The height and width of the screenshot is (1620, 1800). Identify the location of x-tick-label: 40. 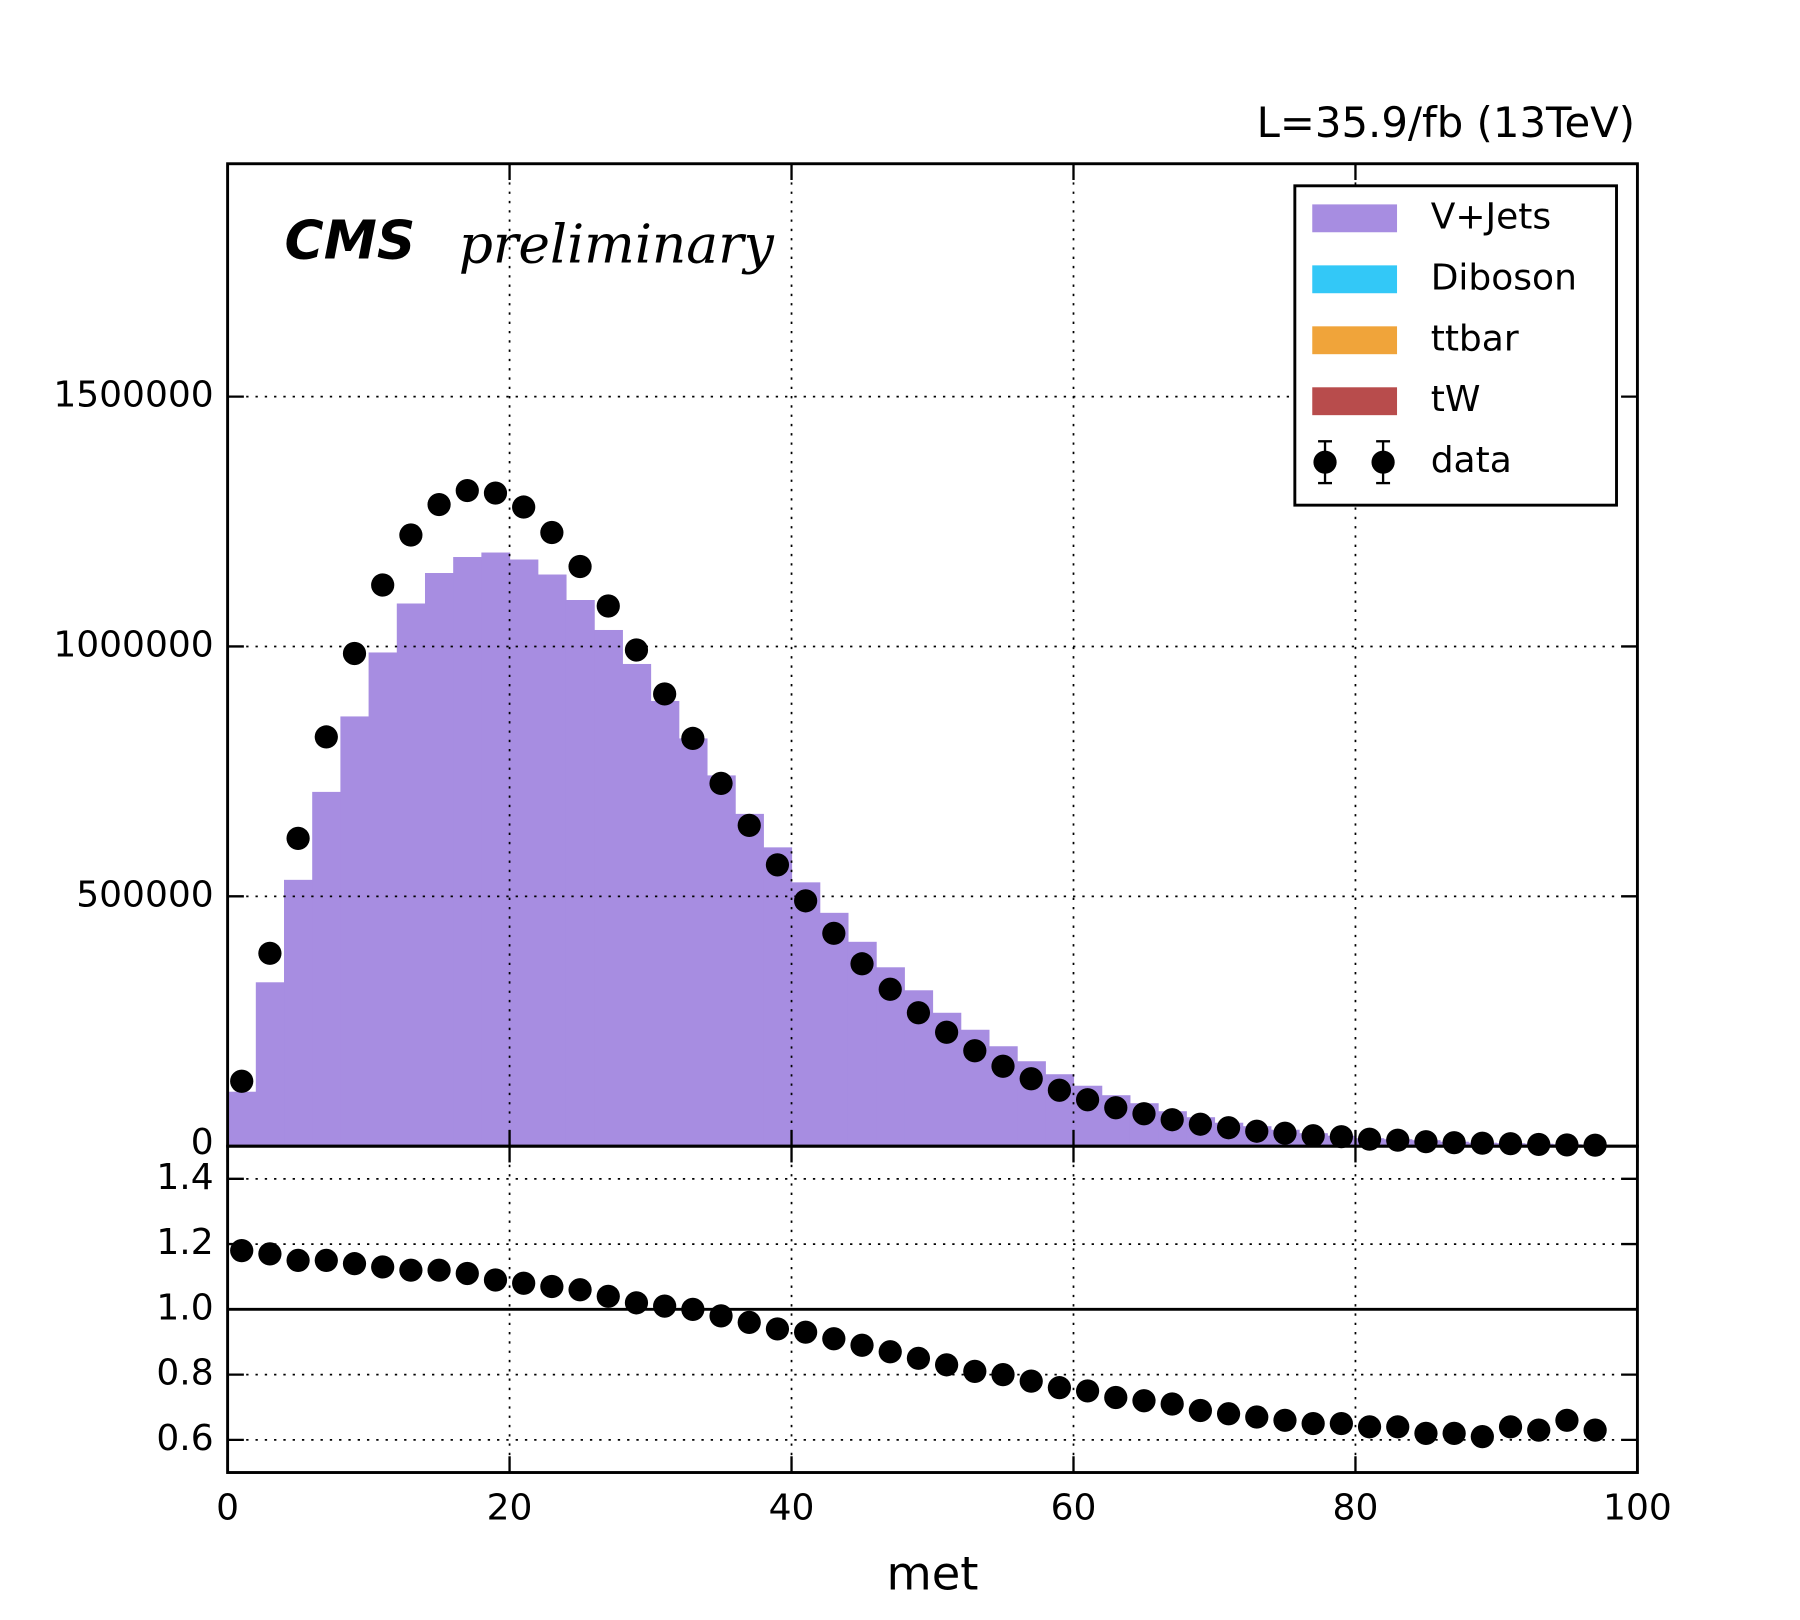
(792, 1508).